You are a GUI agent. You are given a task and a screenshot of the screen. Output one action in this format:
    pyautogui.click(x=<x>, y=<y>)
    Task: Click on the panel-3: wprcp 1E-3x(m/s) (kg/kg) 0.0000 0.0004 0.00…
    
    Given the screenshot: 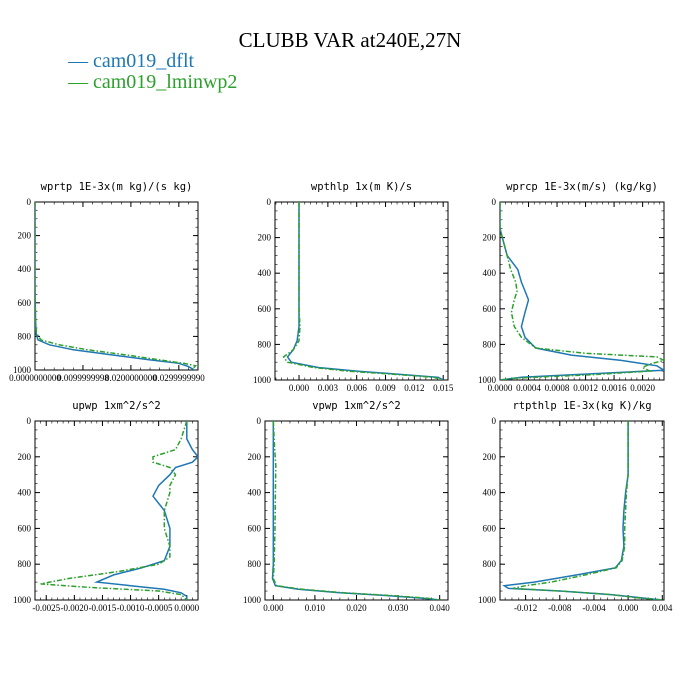 What is the action you would take?
    pyautogui.click(x=571, y=287)
    